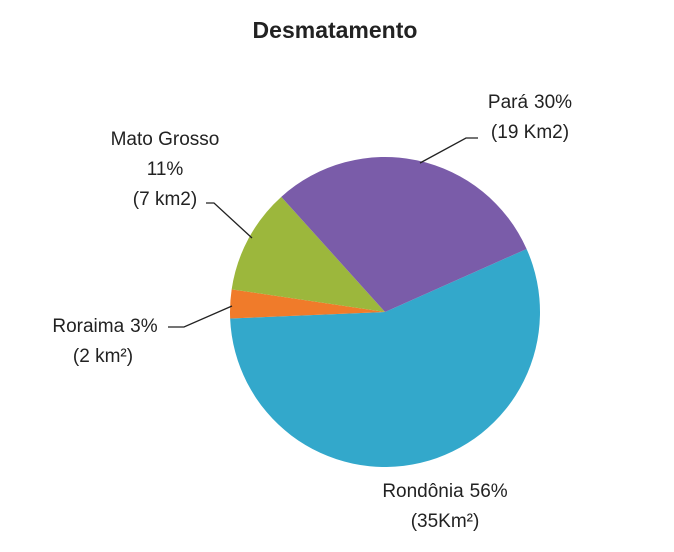  Describe the element at coordinates (530, 102) in the screenshot. I see `slice-label: Pará 30%` at that location.